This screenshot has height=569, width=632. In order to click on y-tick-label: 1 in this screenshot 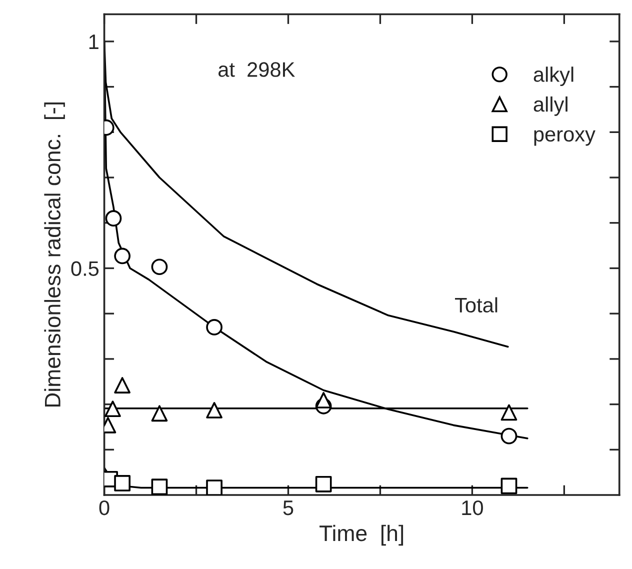, I will do `click(93, 41)`.